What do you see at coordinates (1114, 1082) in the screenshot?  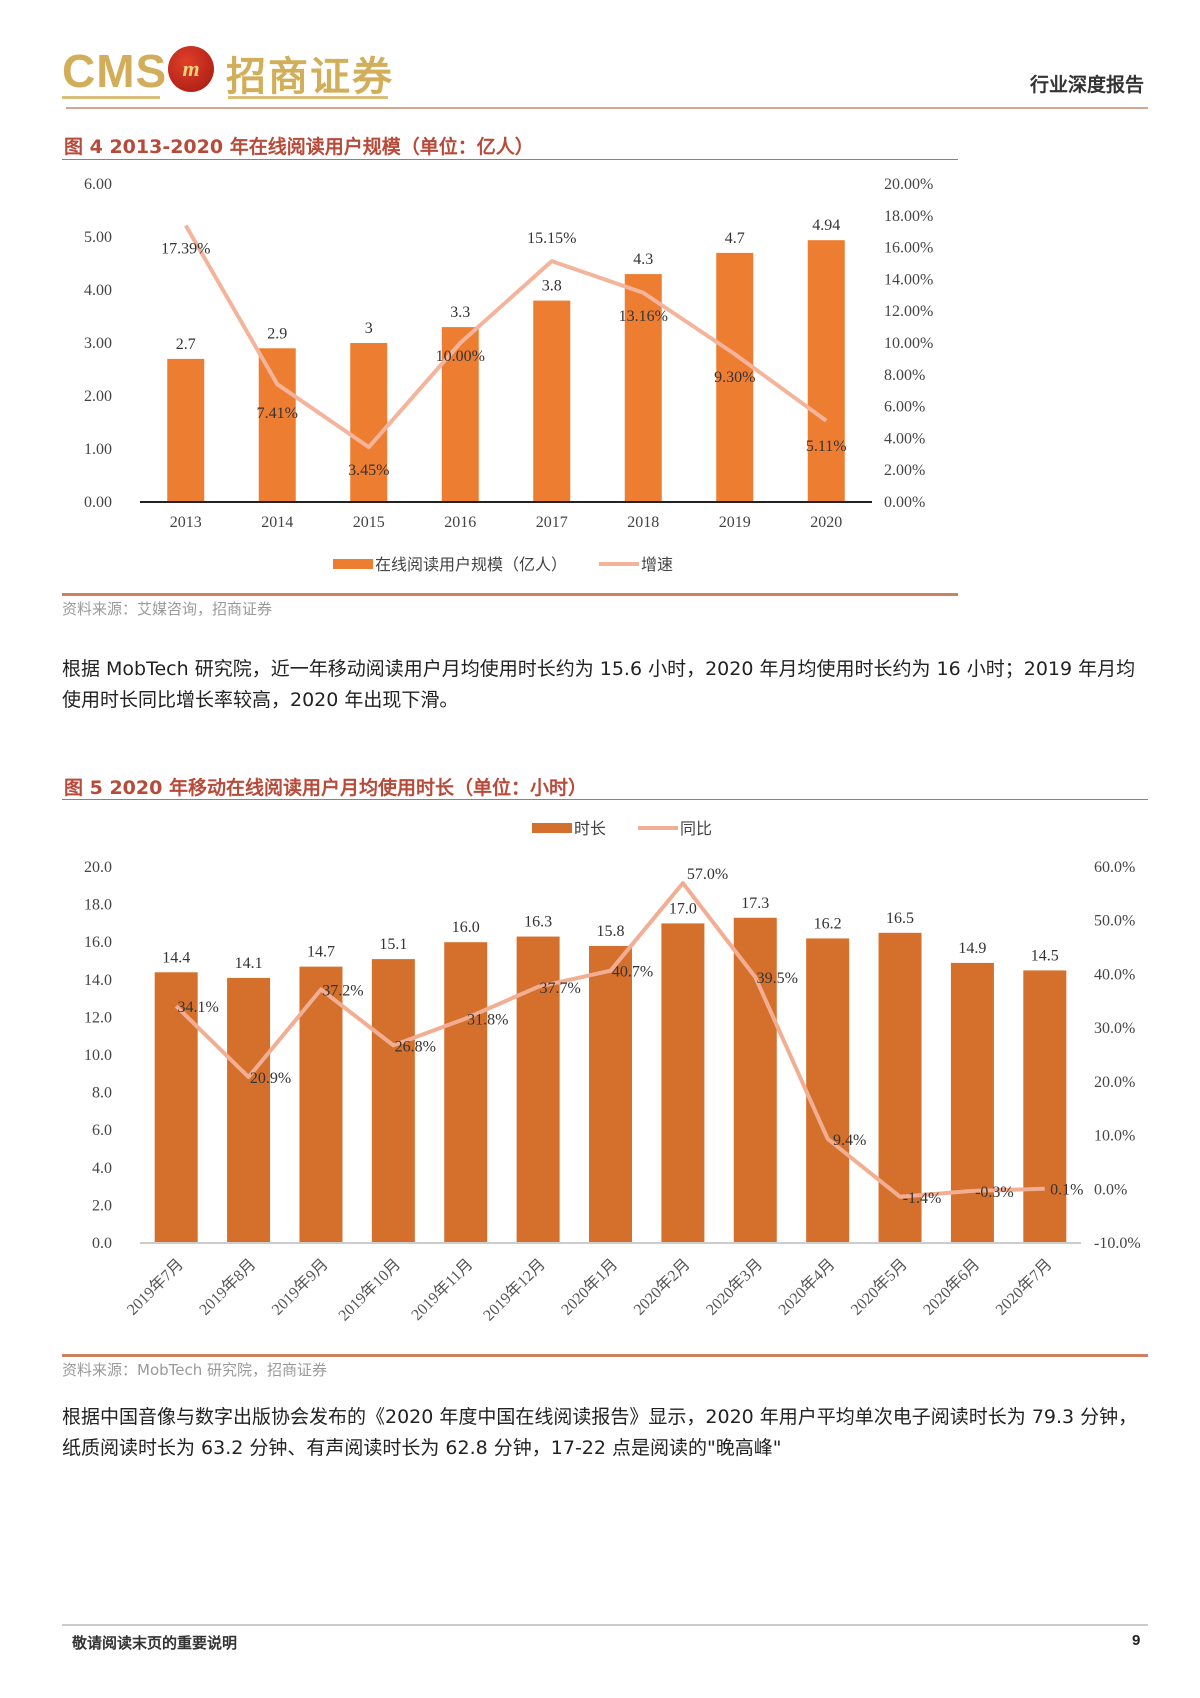 I see `y-right-tick-label: 20.0%` at bounding box center [1114, 1082].